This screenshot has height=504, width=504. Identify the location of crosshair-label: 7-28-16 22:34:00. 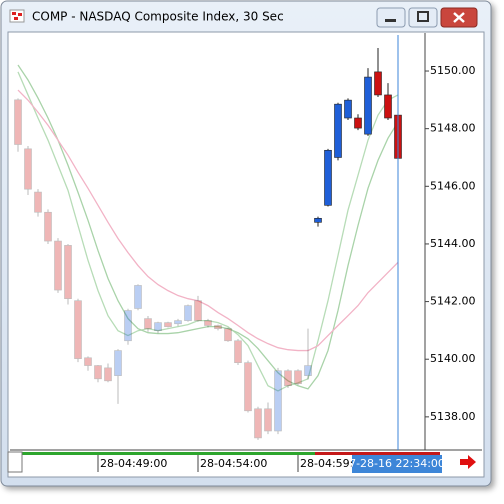
(397, 463).